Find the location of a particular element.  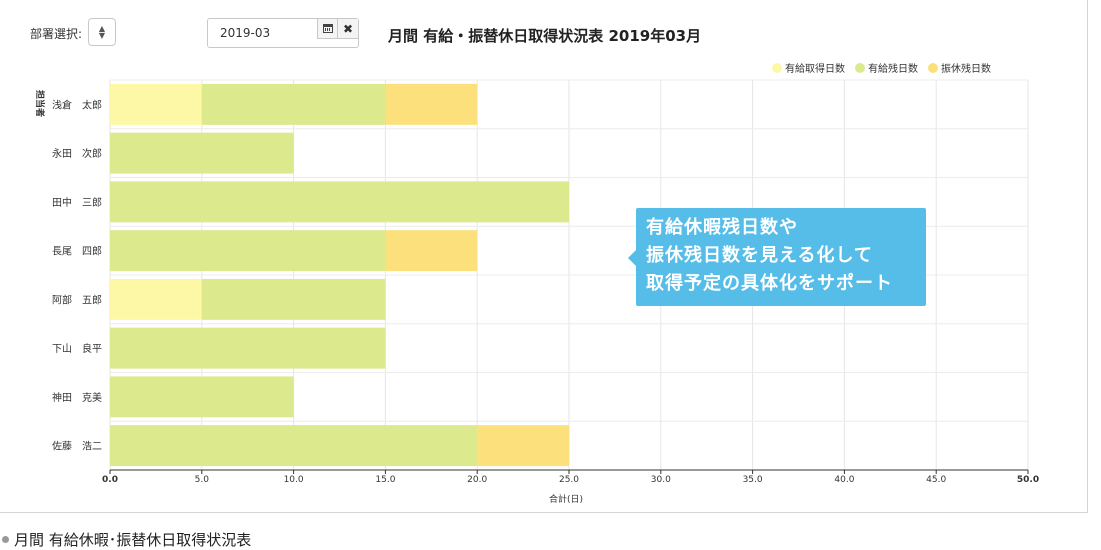

calendar-icon is located at coordinates (328, 28).